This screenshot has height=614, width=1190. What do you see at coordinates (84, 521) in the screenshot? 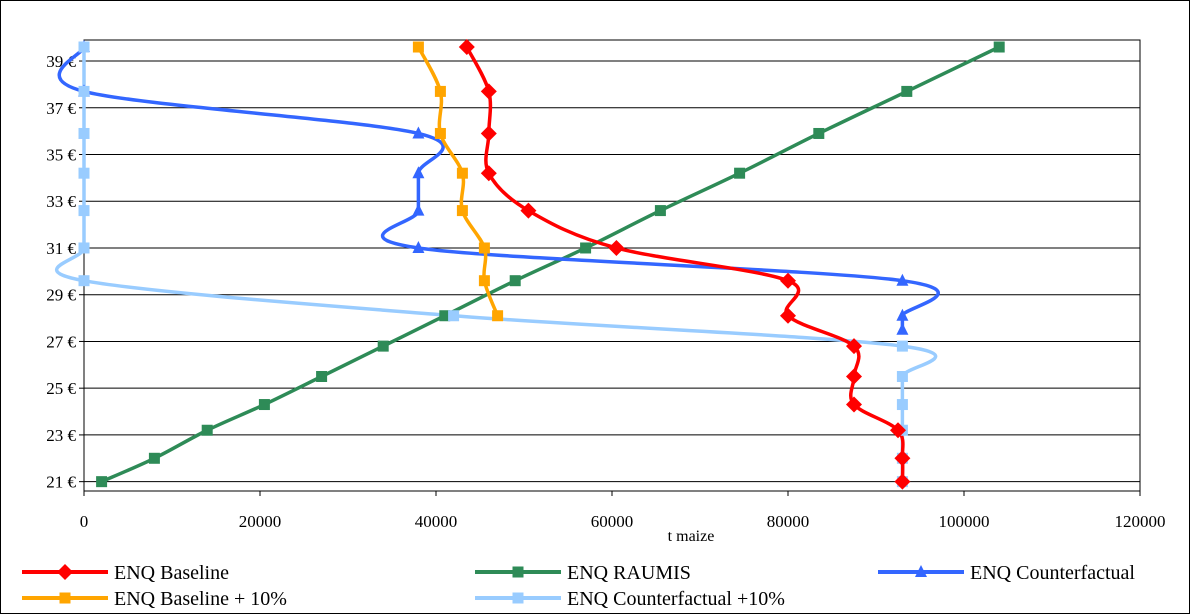
I see `x-tick-label: 0` at bounding box center [84, 521].